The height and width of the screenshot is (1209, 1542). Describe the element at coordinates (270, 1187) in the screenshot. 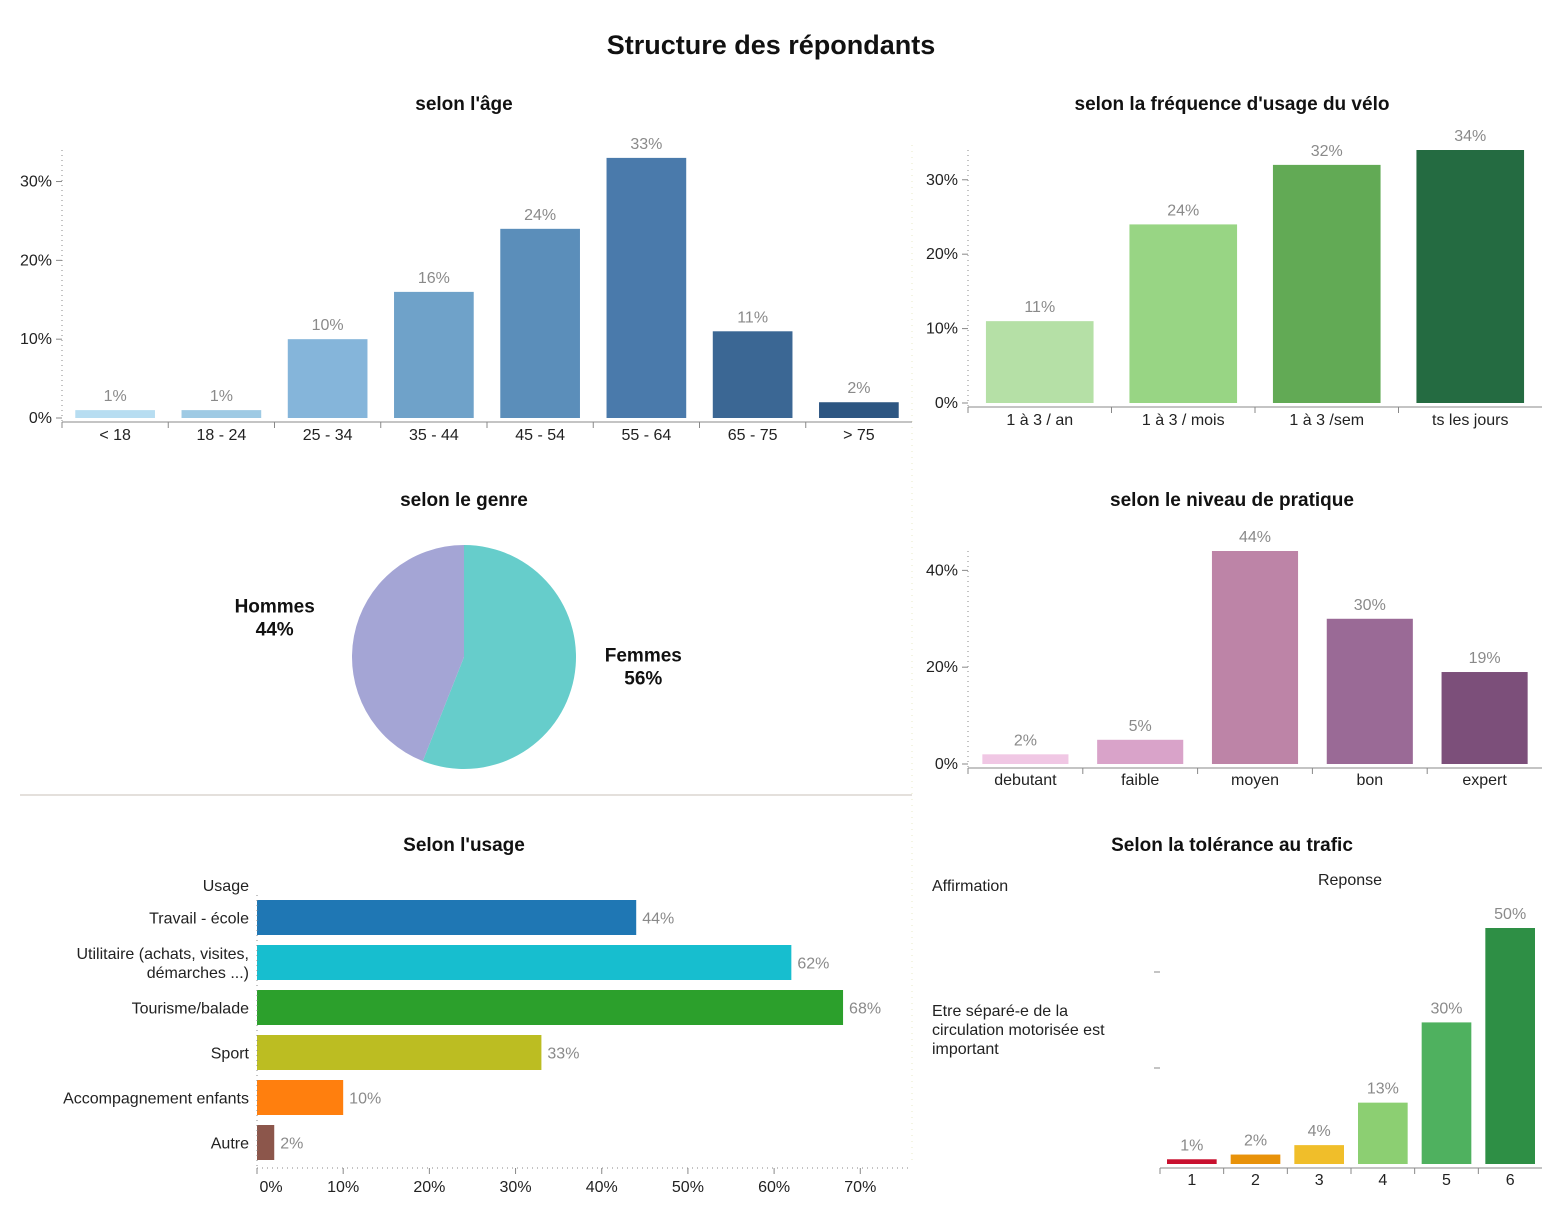

I see `usage-x-tick-label: 0%` at that location.